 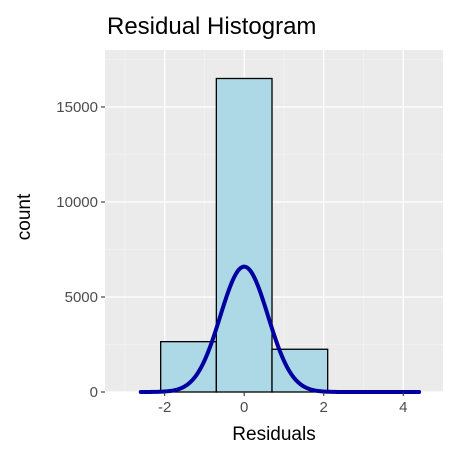 I want to click on x-tick-label: 2, so click(x=324, y=407).